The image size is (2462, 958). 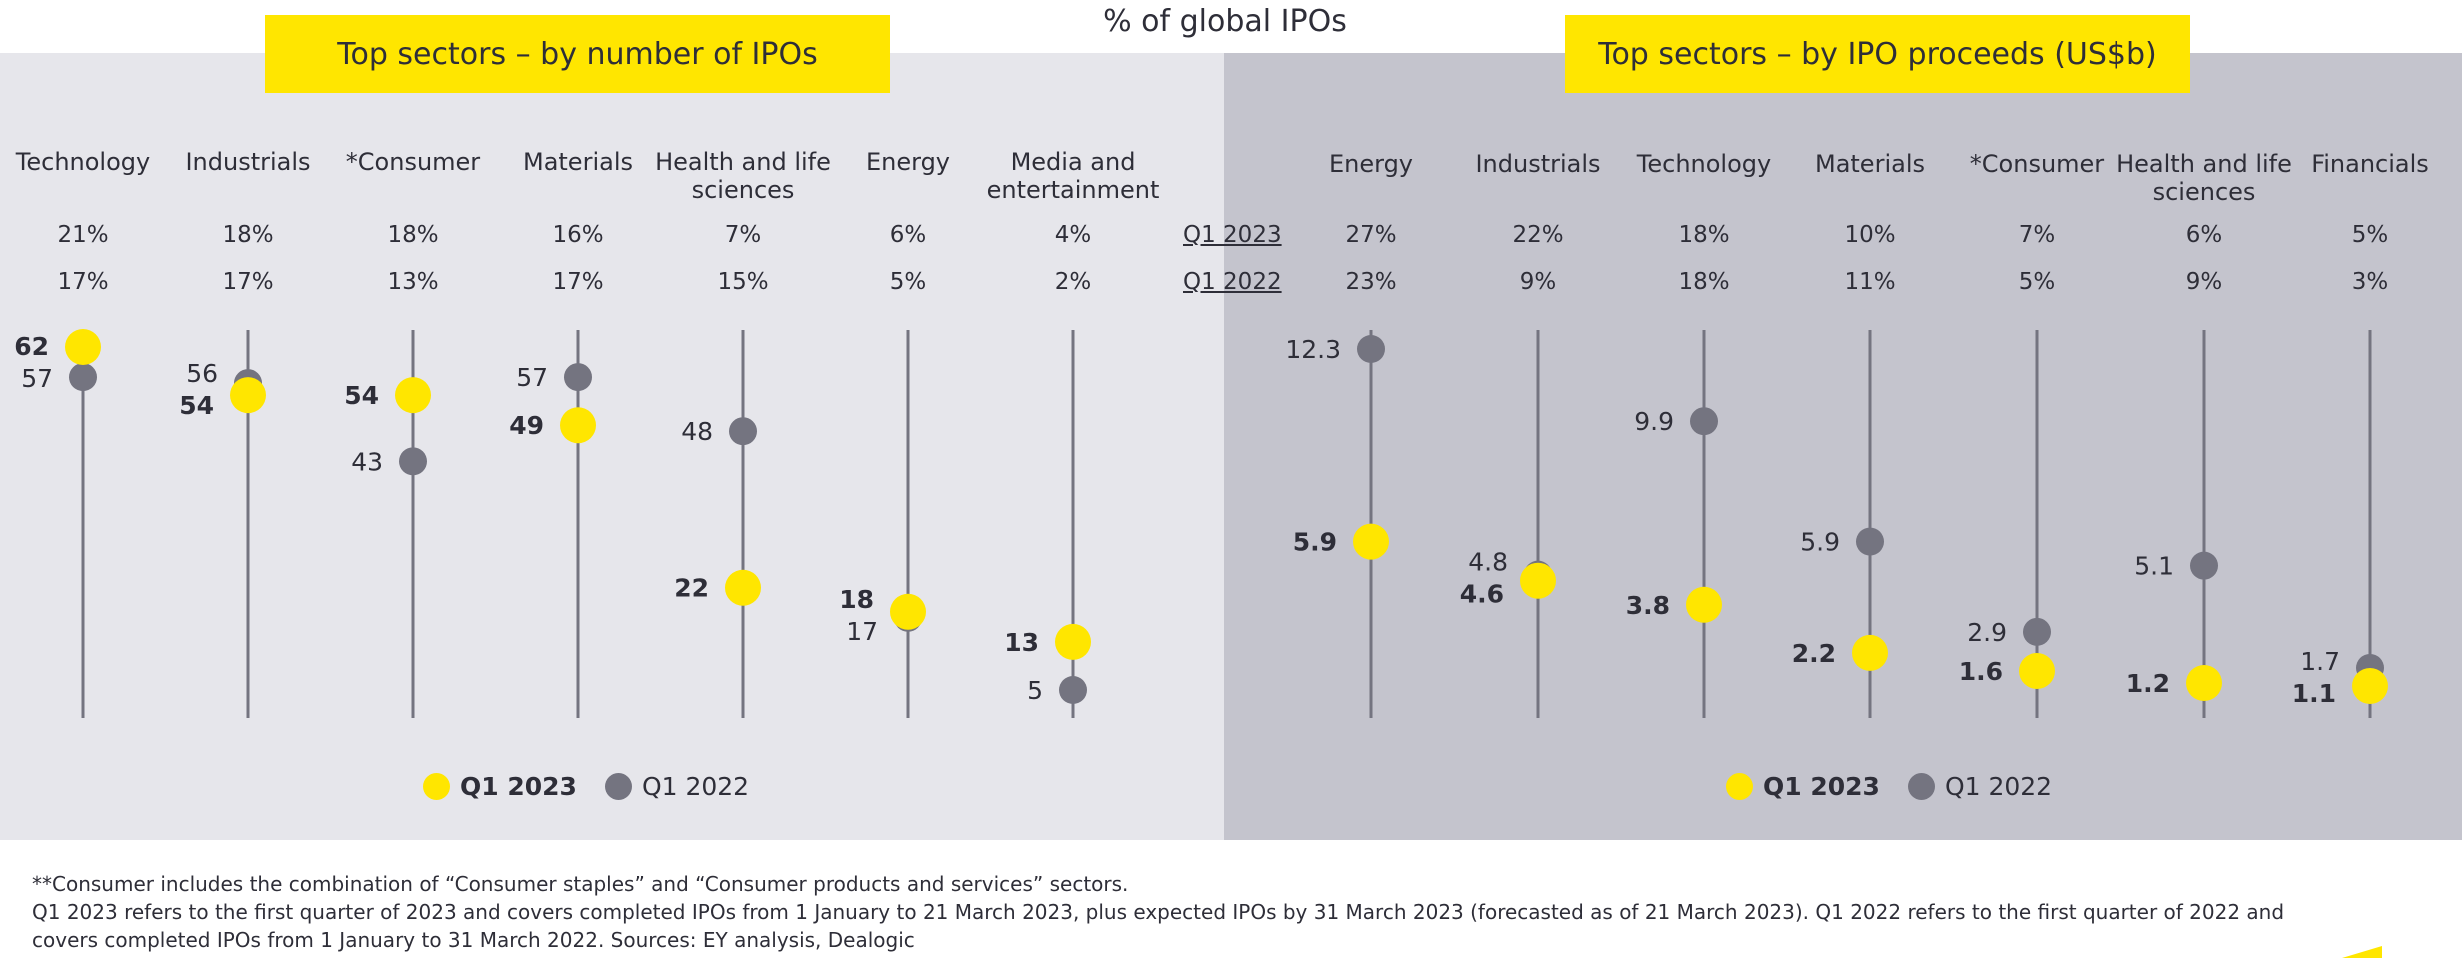 I want to click on legend-label-q1-2022: Q1 2022, so click(x=1998, y=786).